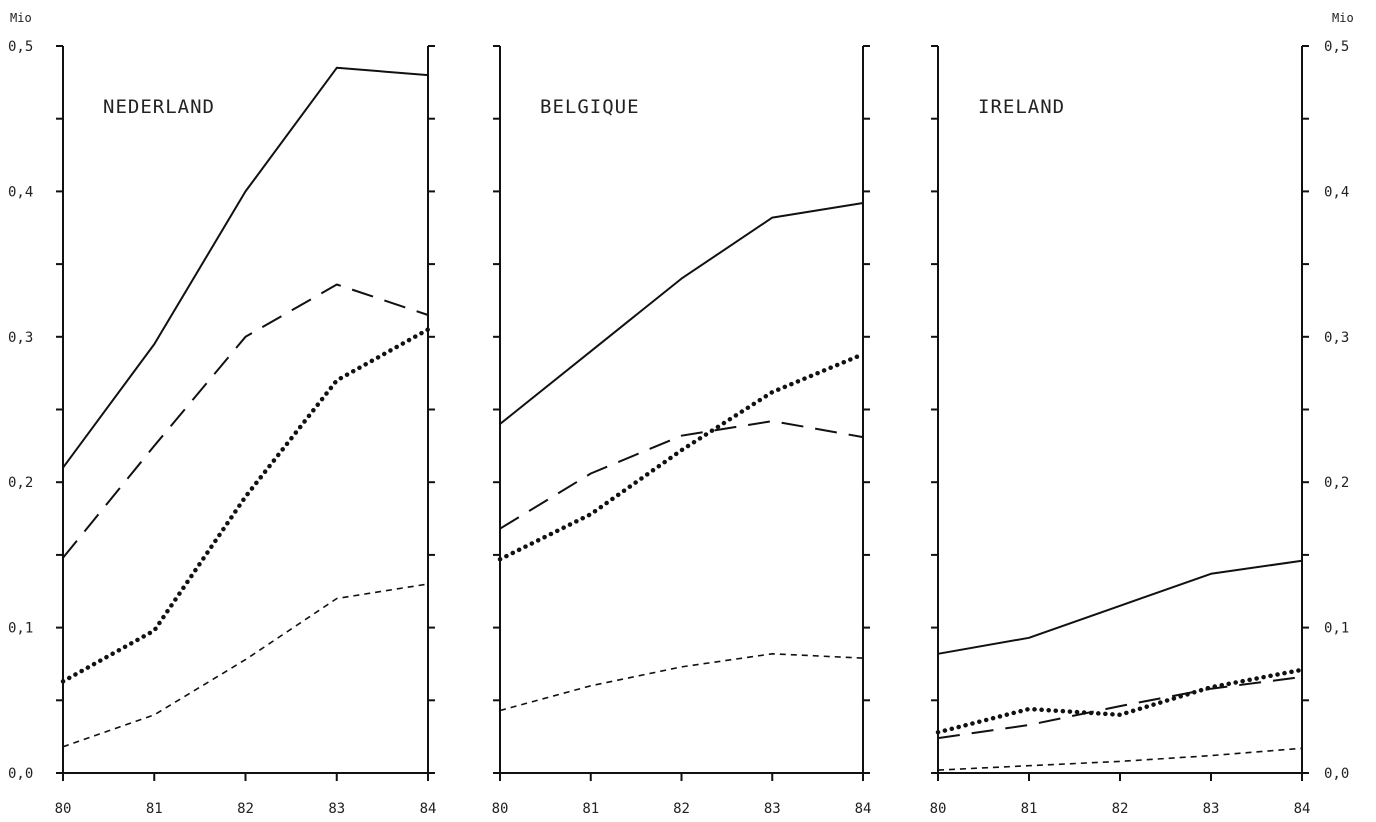 This screenshot has height=822, width=1376. I want to click on y-tick-label-left: 0,5, so click(20, 47).